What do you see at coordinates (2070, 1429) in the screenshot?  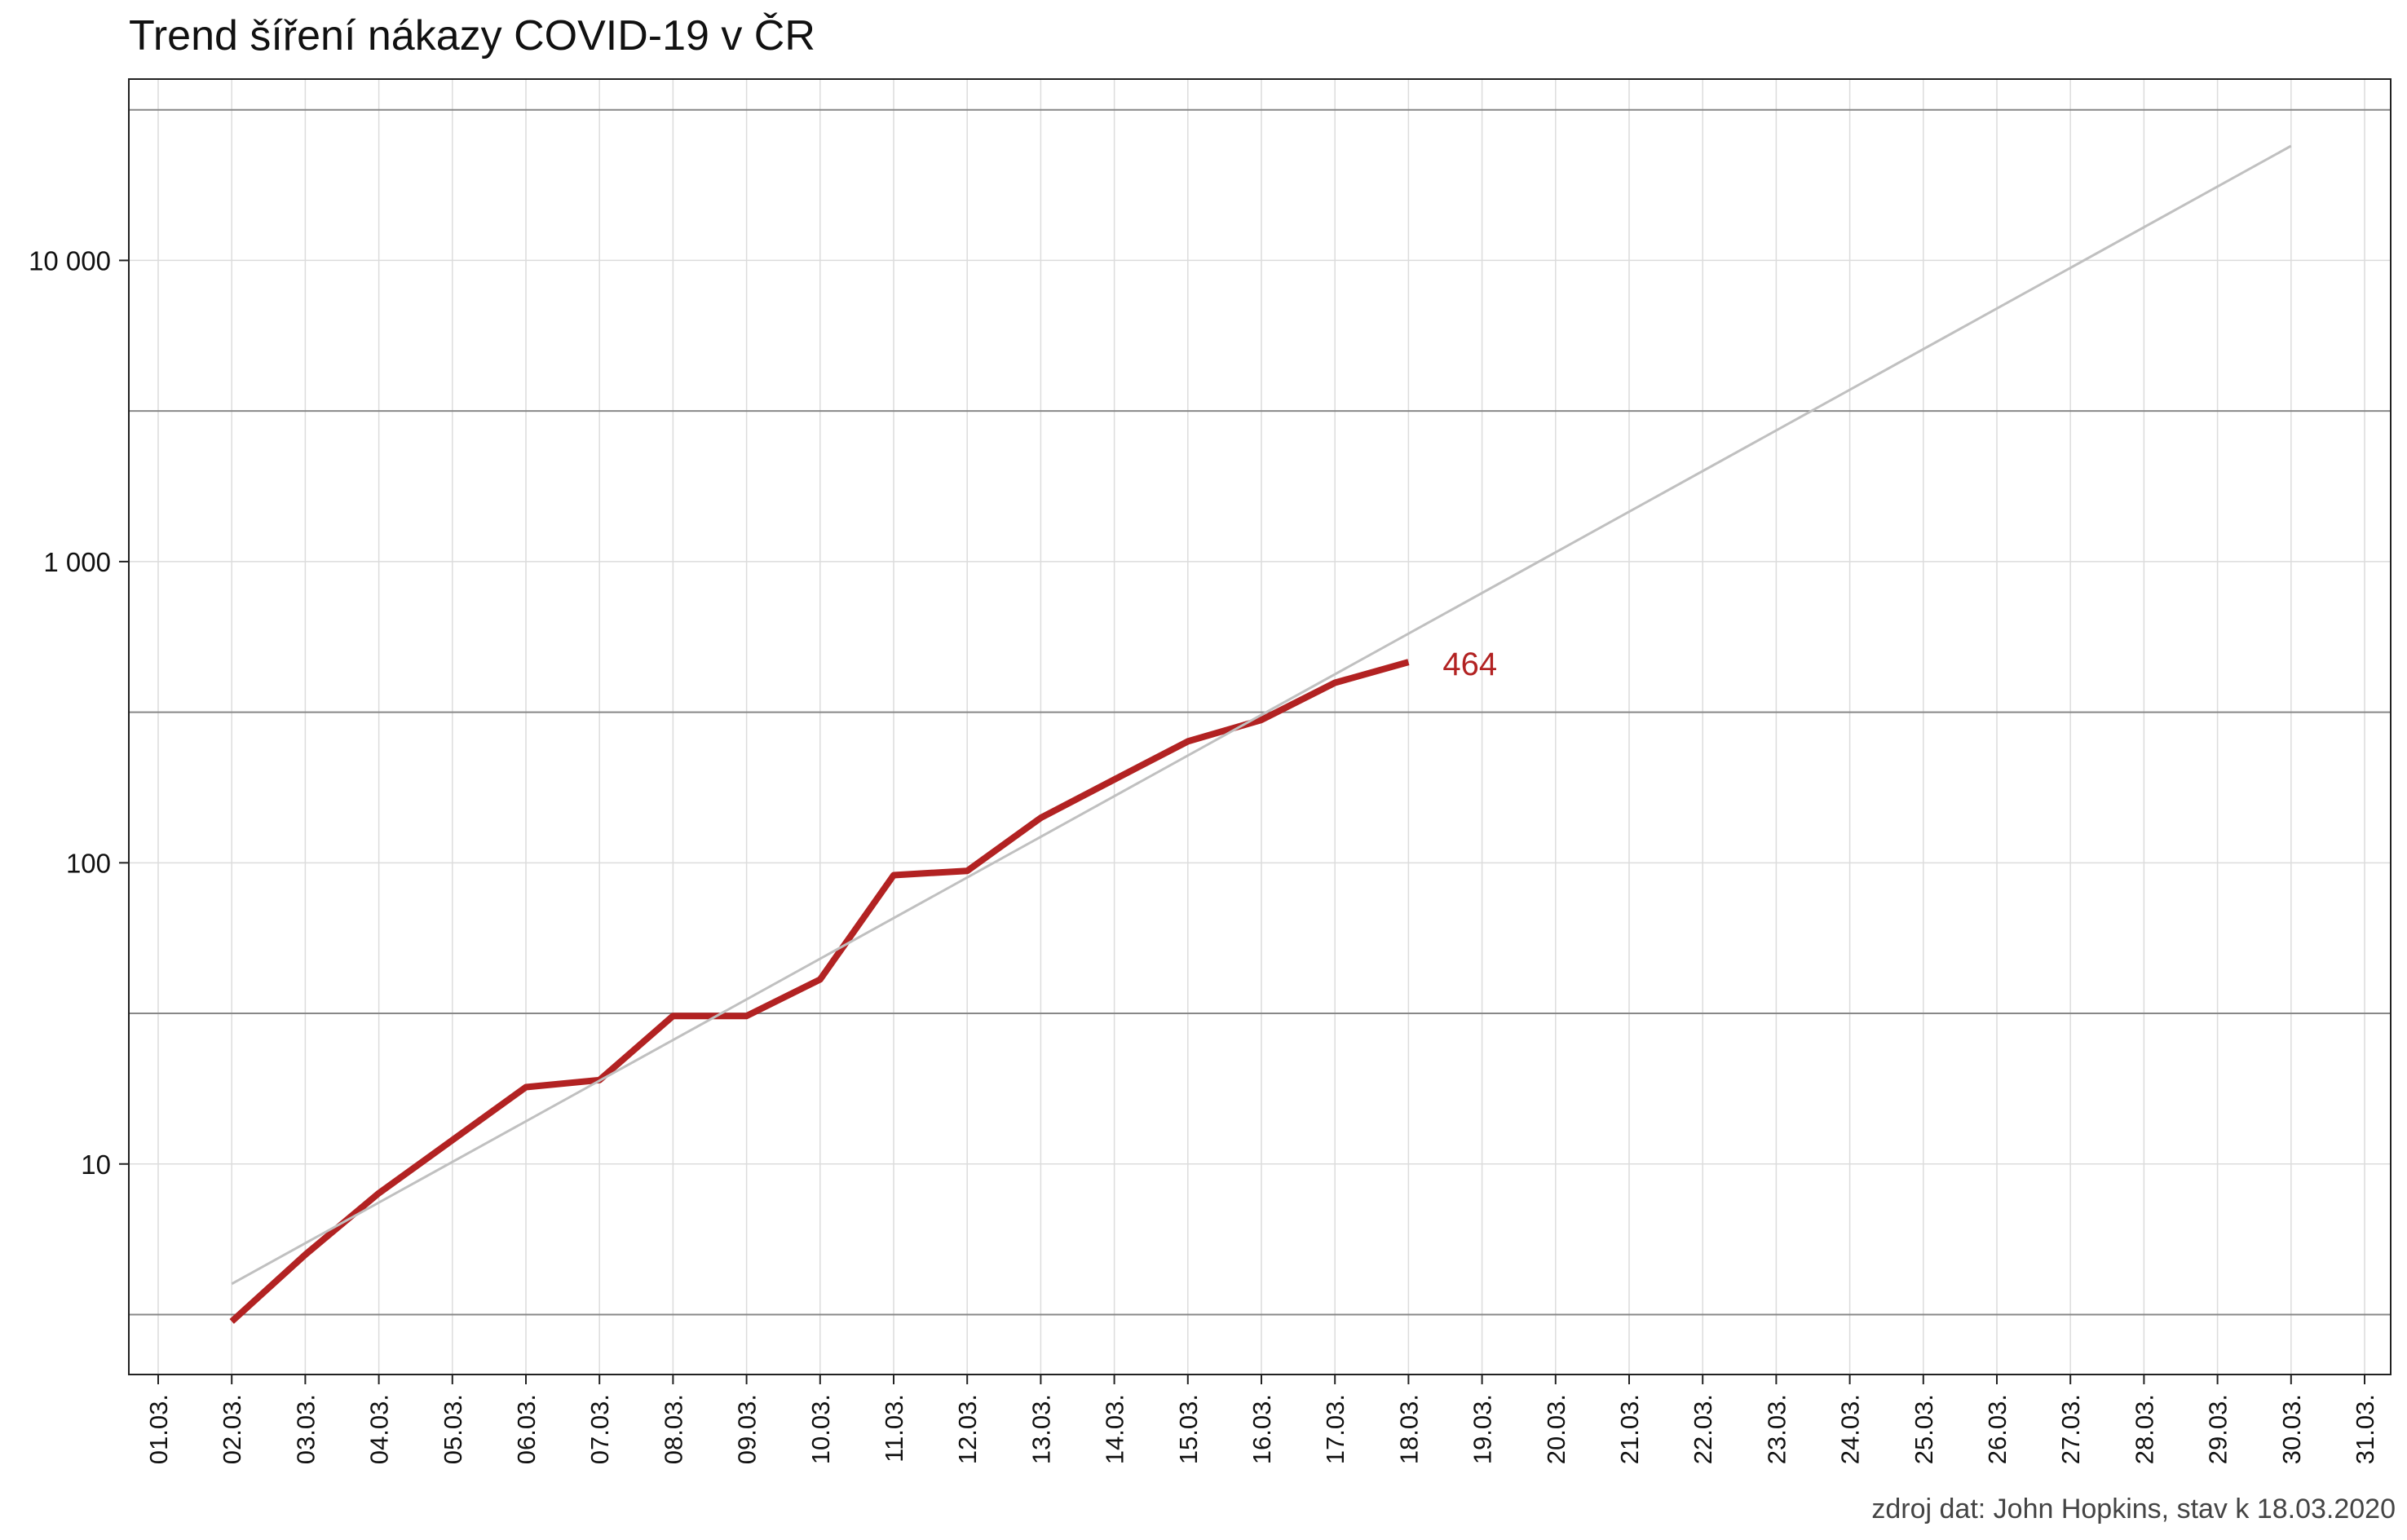 I see `x-tick-label: 27.03.` at bounding box center [2070, 1429].